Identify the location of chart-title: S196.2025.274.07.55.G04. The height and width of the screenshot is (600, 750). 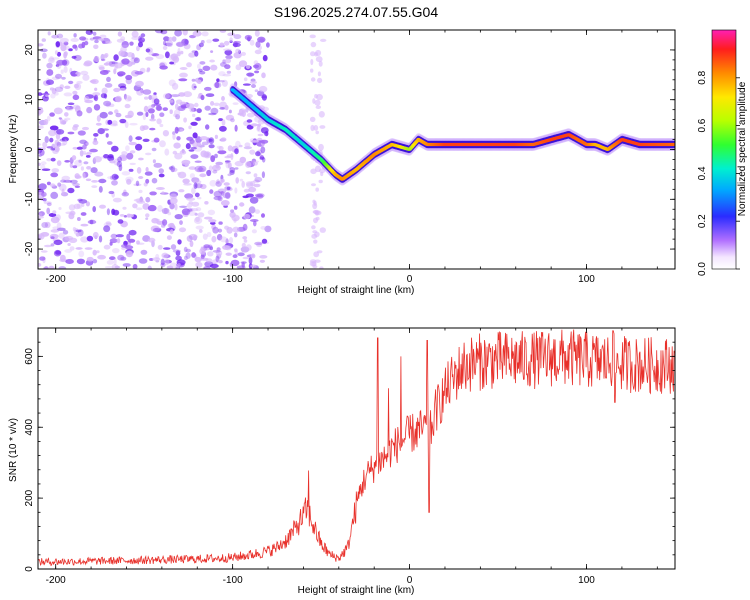
(356, 12).